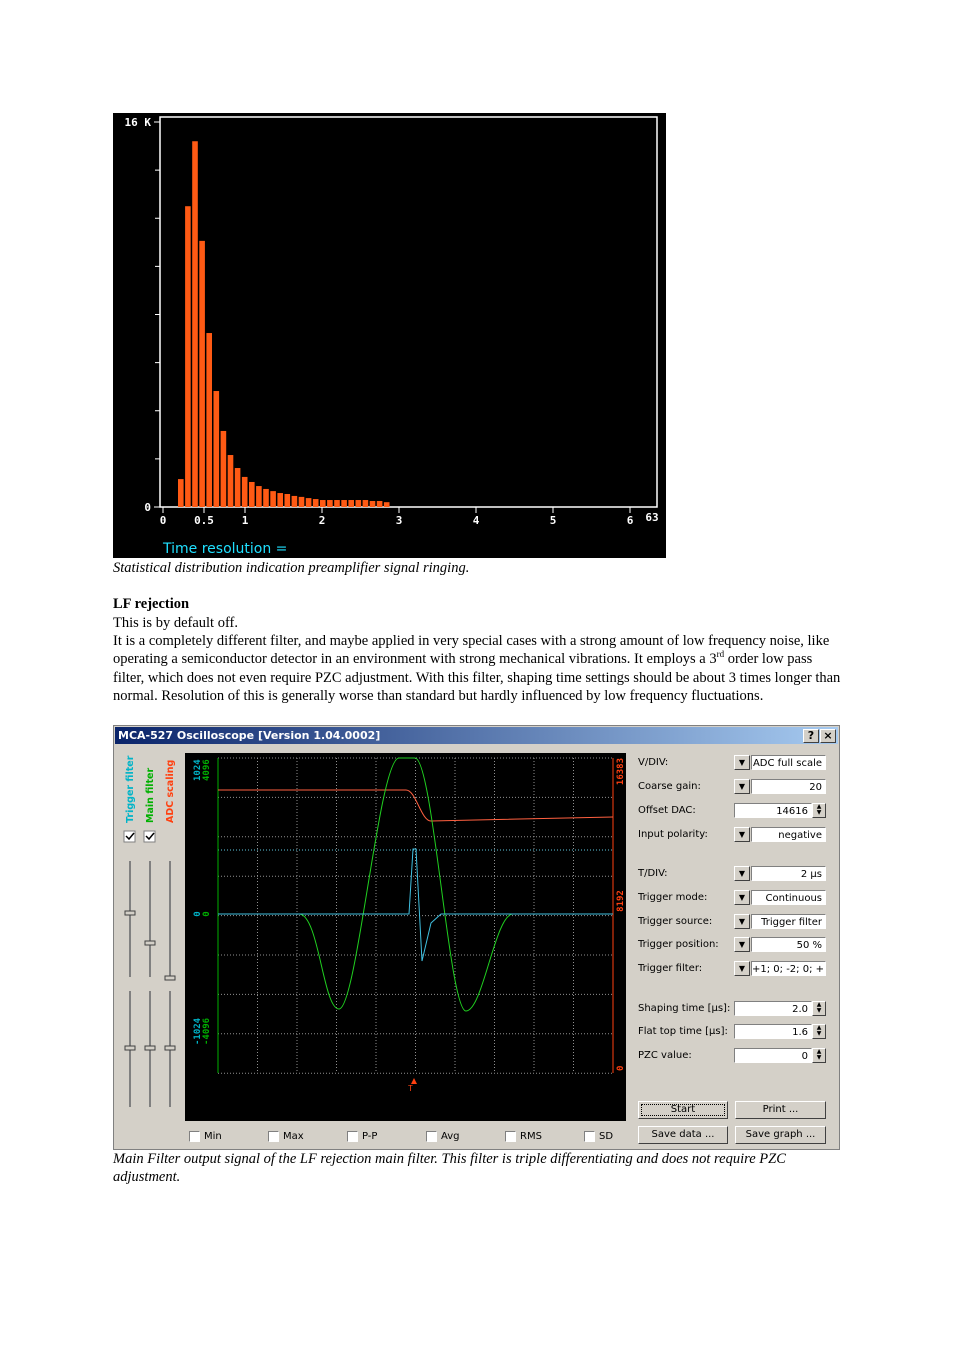 The width and height of the screenshot is (954, 1351). Describe the element at coordinates (207, 913) in the screenshot. I see `scale-label: 0` at that location.